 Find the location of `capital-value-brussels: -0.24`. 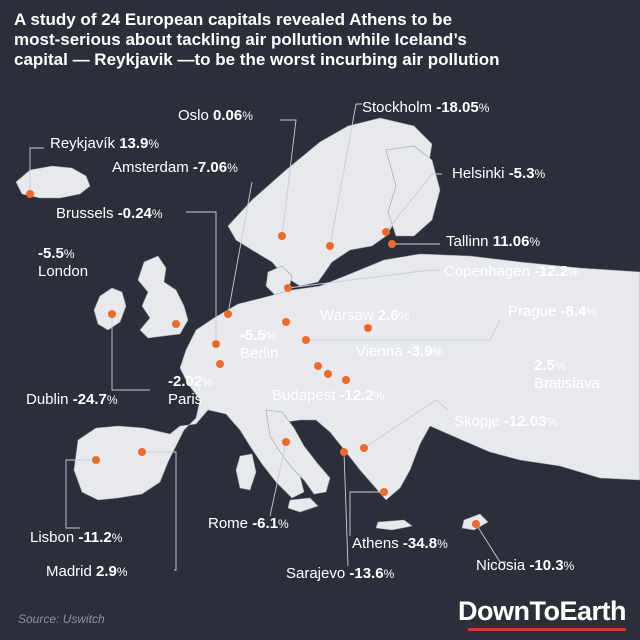

capital-value-brussels: -0.24 is located at coordinates (135, 213).